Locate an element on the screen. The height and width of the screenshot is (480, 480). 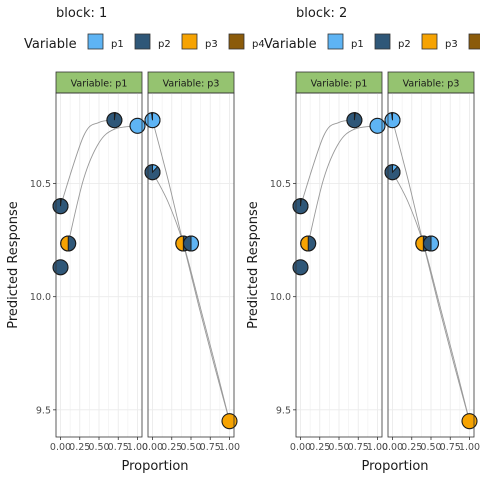
legend-label-p1: p1 is located at coordinates (357, 44).